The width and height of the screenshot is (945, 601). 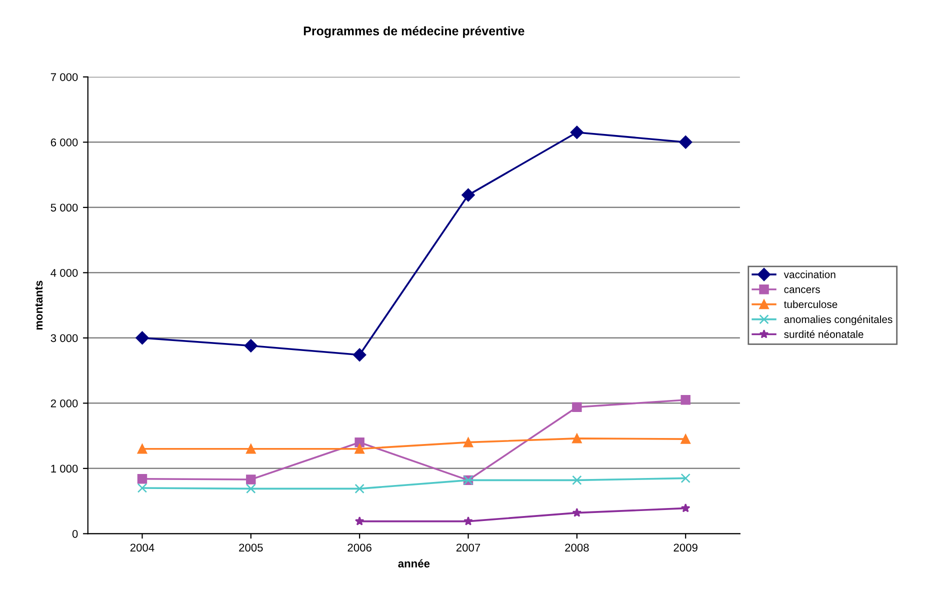 I want to click on y-tick-label: 0, so click(x=75, y=534).